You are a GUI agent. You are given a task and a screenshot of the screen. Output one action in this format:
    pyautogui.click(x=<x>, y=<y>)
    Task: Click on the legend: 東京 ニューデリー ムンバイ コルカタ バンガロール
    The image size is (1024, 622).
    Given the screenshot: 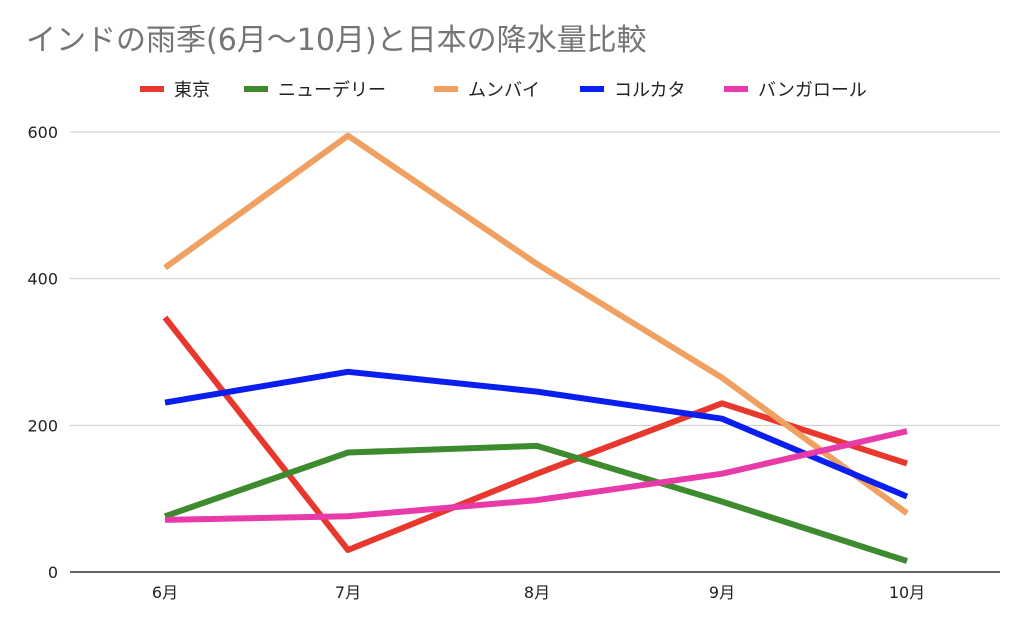 What is the action you would take?
    pyautogui.click(x=503, y=90)
    